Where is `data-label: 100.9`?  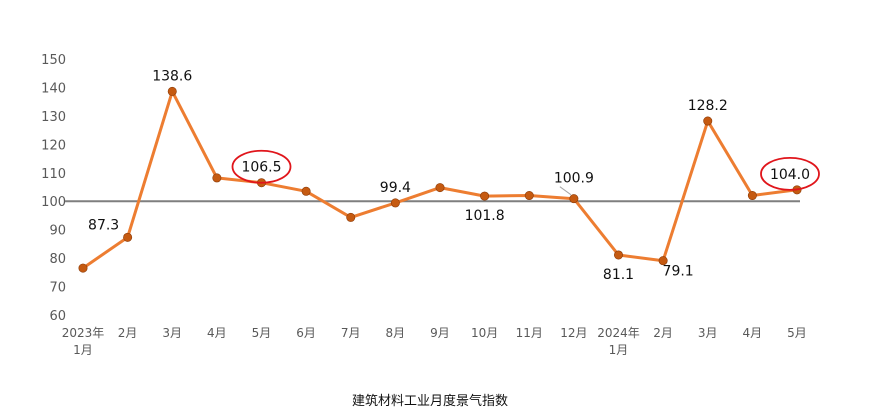
data-label: 100.9 is located at coordinates (574, 179).